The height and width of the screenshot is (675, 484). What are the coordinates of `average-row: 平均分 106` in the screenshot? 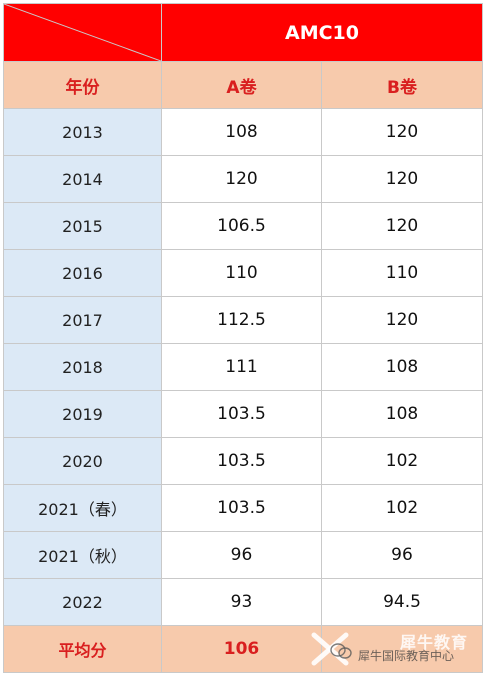 It's located at (243, 649).